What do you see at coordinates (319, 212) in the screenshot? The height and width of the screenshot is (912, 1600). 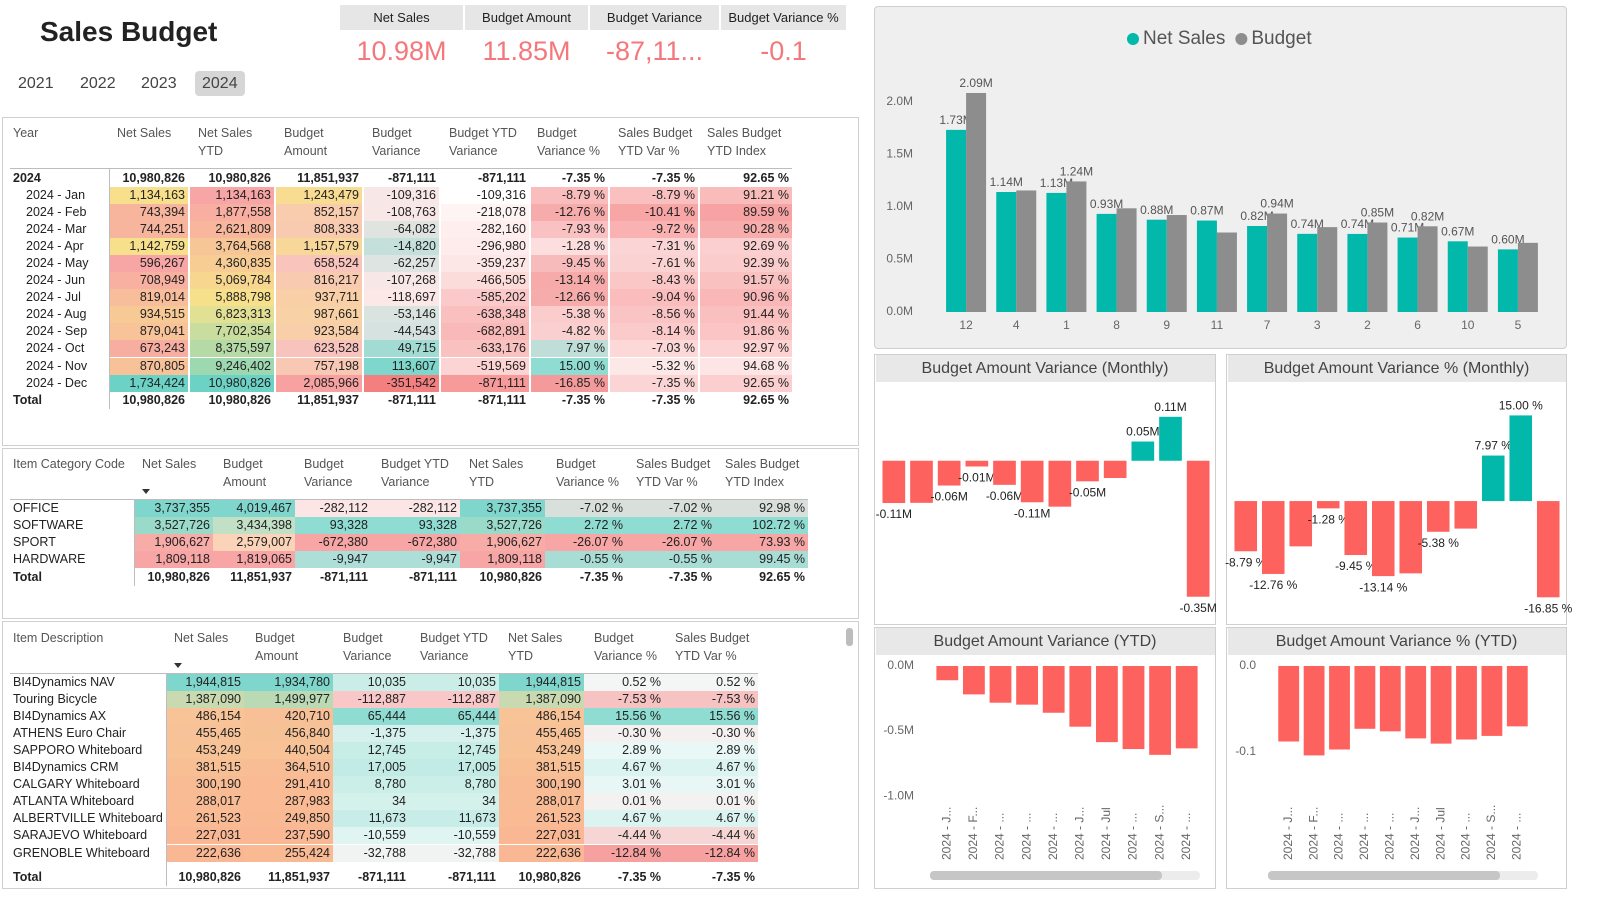 I see `table-cell: 852,157` at bounding box center [319, 212].